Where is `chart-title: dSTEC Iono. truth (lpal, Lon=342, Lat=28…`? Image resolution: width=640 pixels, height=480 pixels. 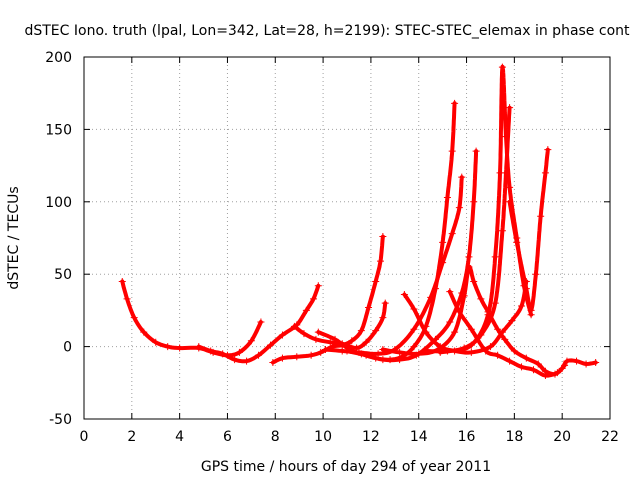
chart-title: dSTEC Iono. truth (lpal, Lon=342, Lat=28… is located at coordinates (327, 31).